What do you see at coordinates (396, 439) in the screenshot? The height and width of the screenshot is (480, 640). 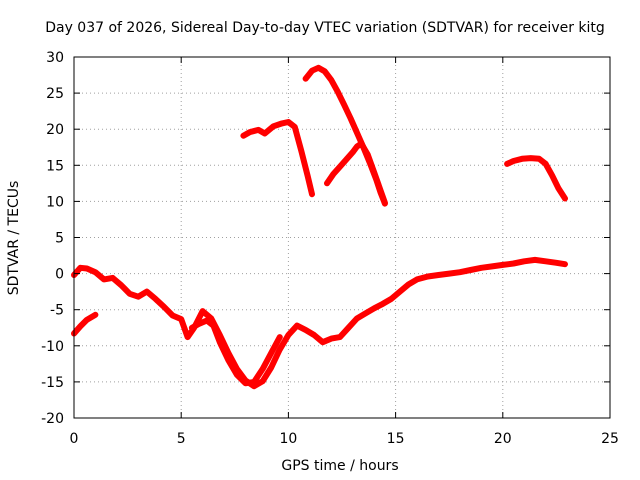 I see `x-tick-label: 15` at bounding box center [396, 439].